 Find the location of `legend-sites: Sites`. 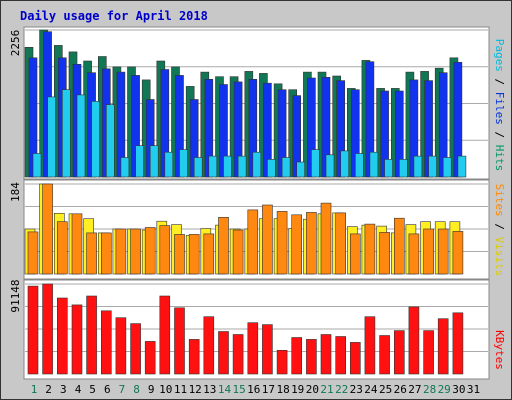

legend-sites: Sites is located at coordinates (499, 200).